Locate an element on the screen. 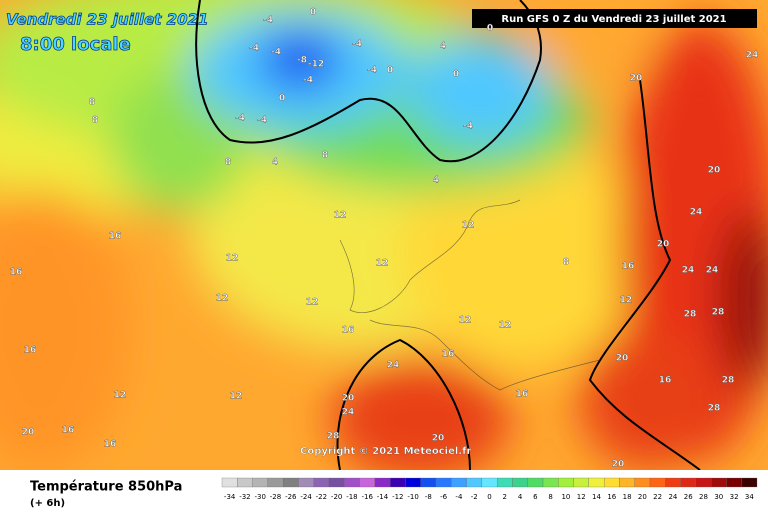 The width and height of the screenshot is (768, 512). coastlines is located at coordinates (470, 295).